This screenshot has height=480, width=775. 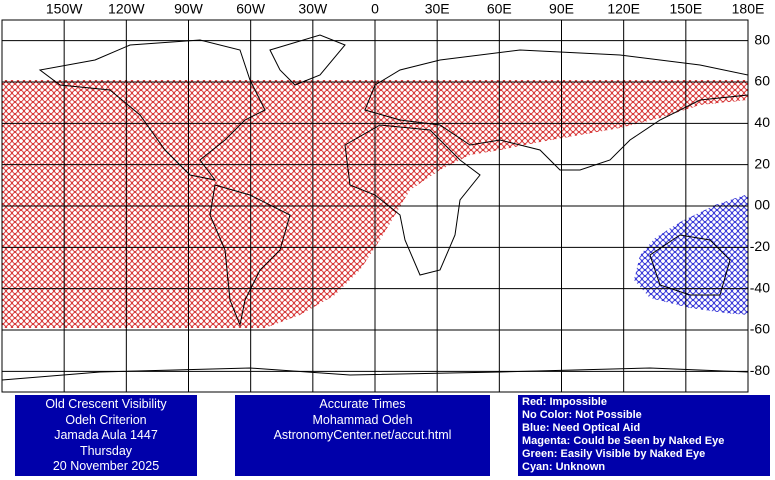 What do you see at coordinates (499, 9) in the screenshot?
I see `longitude-label: 60E` at bounding box center [499, 9].